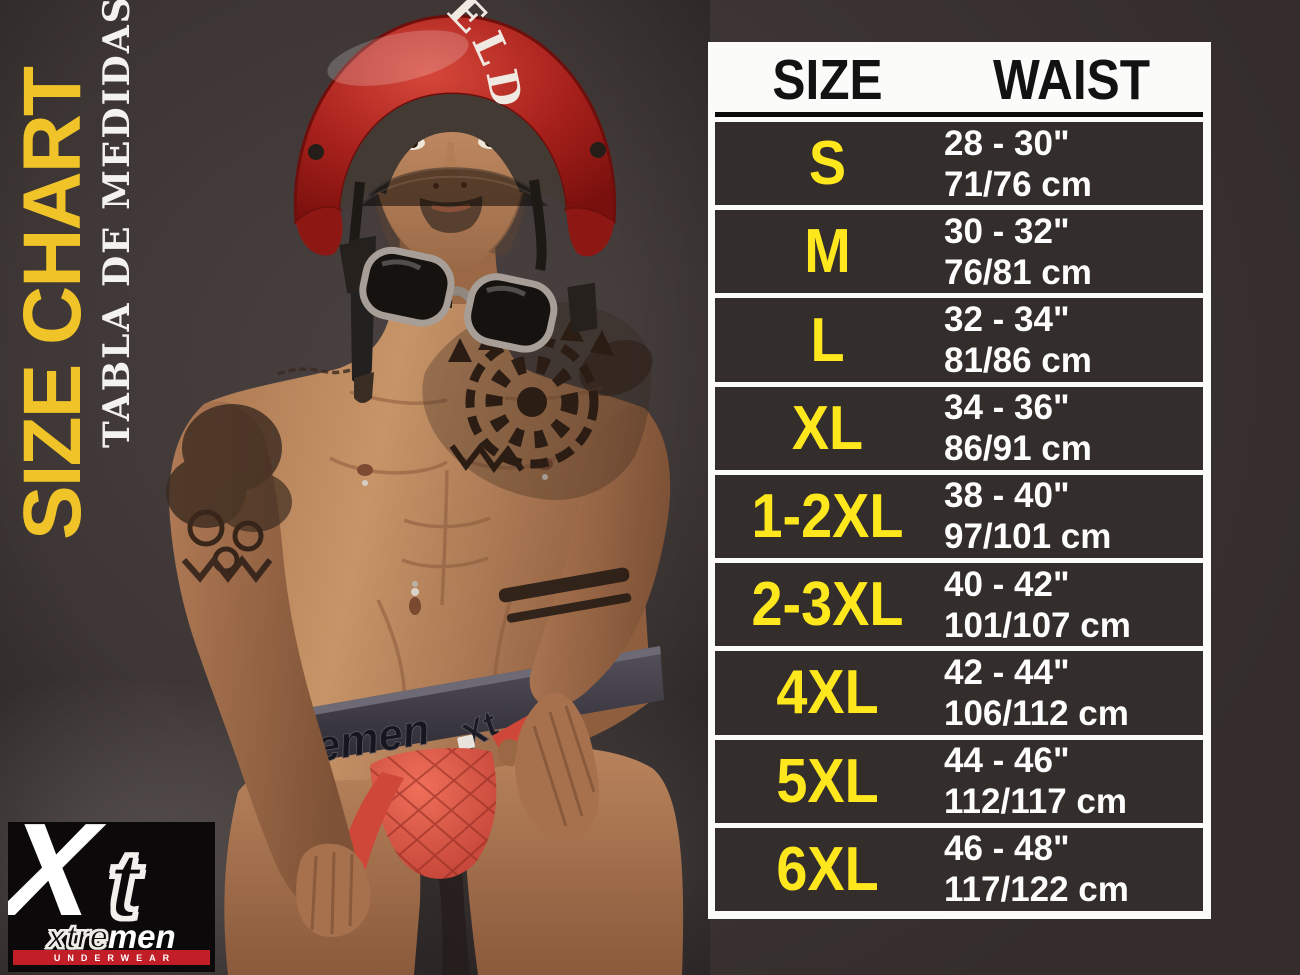  I want to click on waist-value: 42 - 44" 106/112 cm, so click(1071, 693).